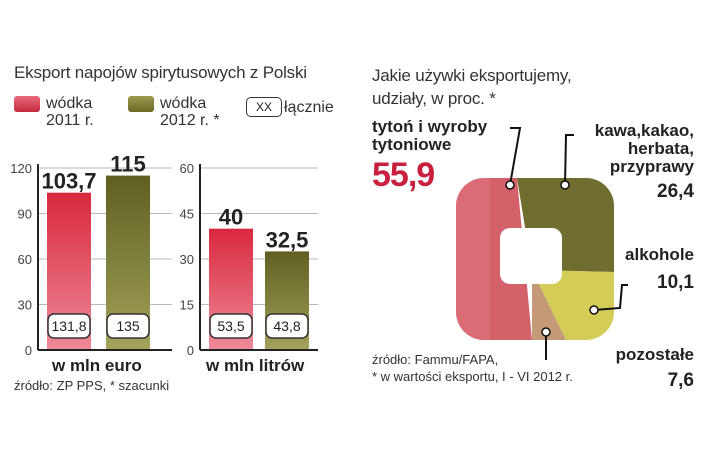 This screenshot has width=720, height=451. What do you see at coordinates (97, 365) in the screenshot?
I see `bar-chart-1-xlabel: w mln euro` at bounding box center [97, 365].